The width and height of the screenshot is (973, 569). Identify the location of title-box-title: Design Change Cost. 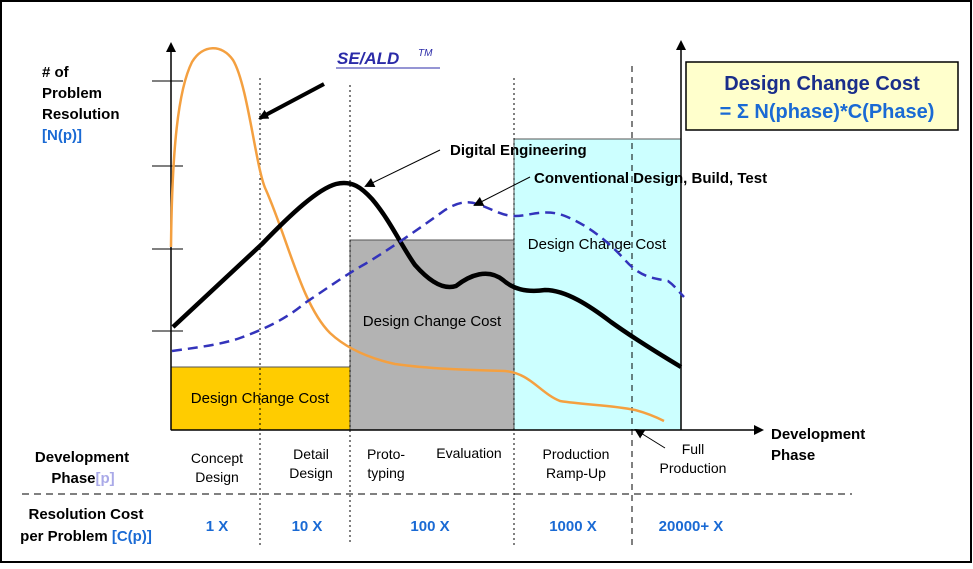
(822, 84).